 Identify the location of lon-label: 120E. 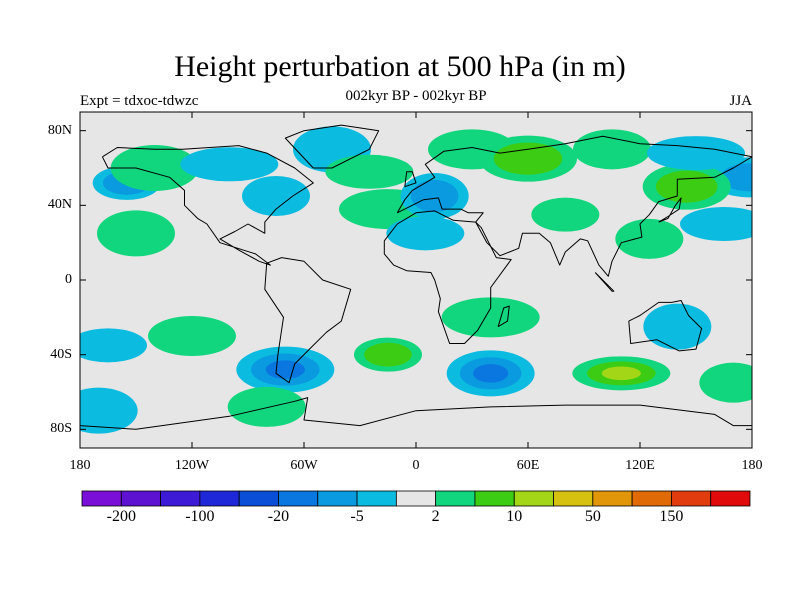
(640, 465).